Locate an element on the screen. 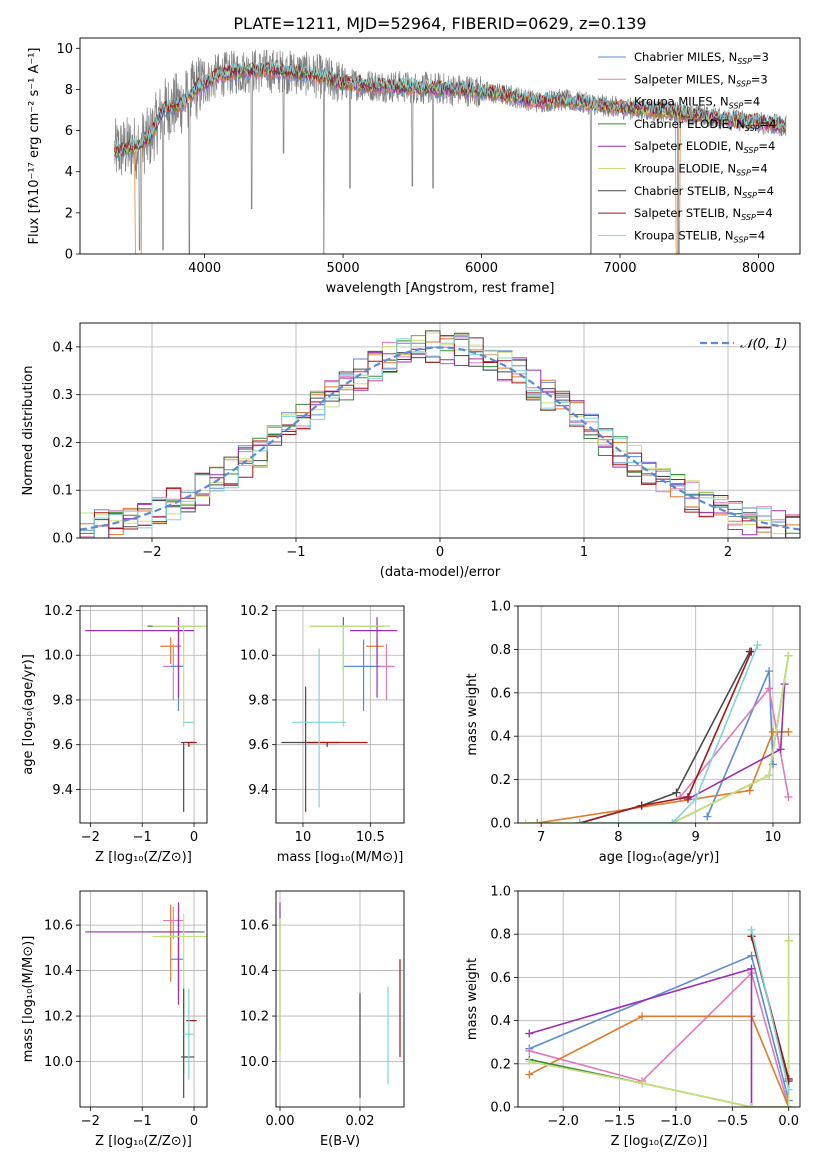 Image resolution: width=819 pixels, height=1170 pixels. plot-area-spectrum is located at coordinates (450, 151).